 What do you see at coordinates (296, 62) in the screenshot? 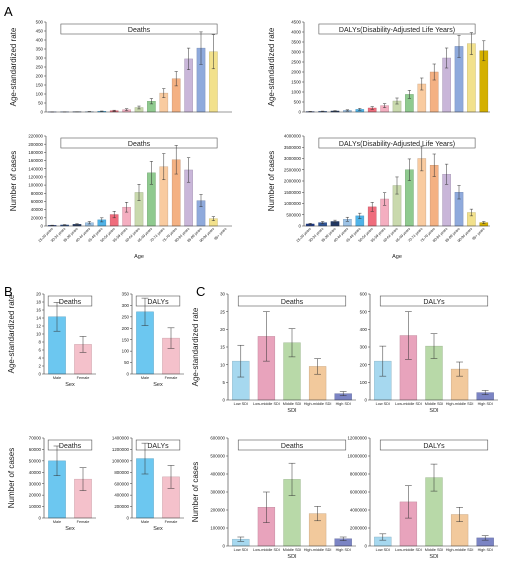
I see `y-tick-label: 2500` at bounding box center [296, 62].